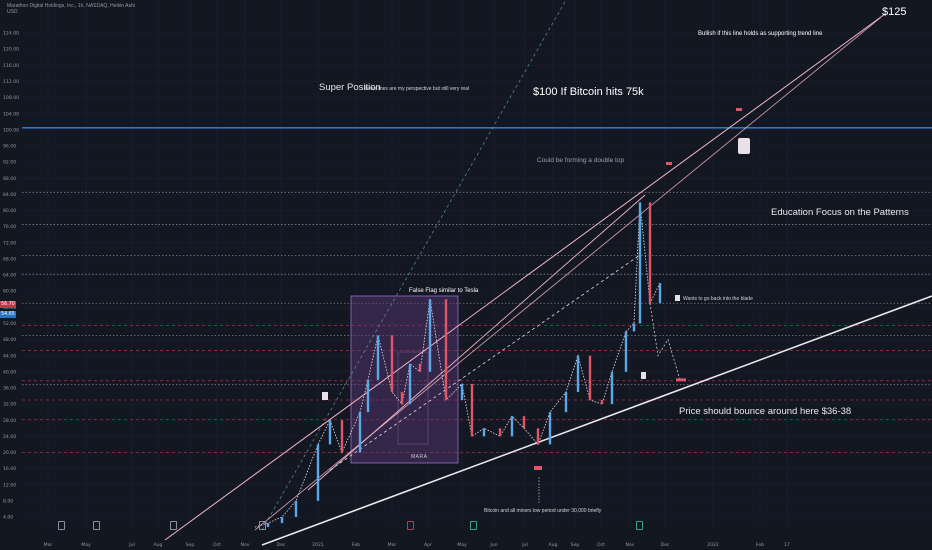  I want to click on y-tick-label: 24.00, so click(9, 437).